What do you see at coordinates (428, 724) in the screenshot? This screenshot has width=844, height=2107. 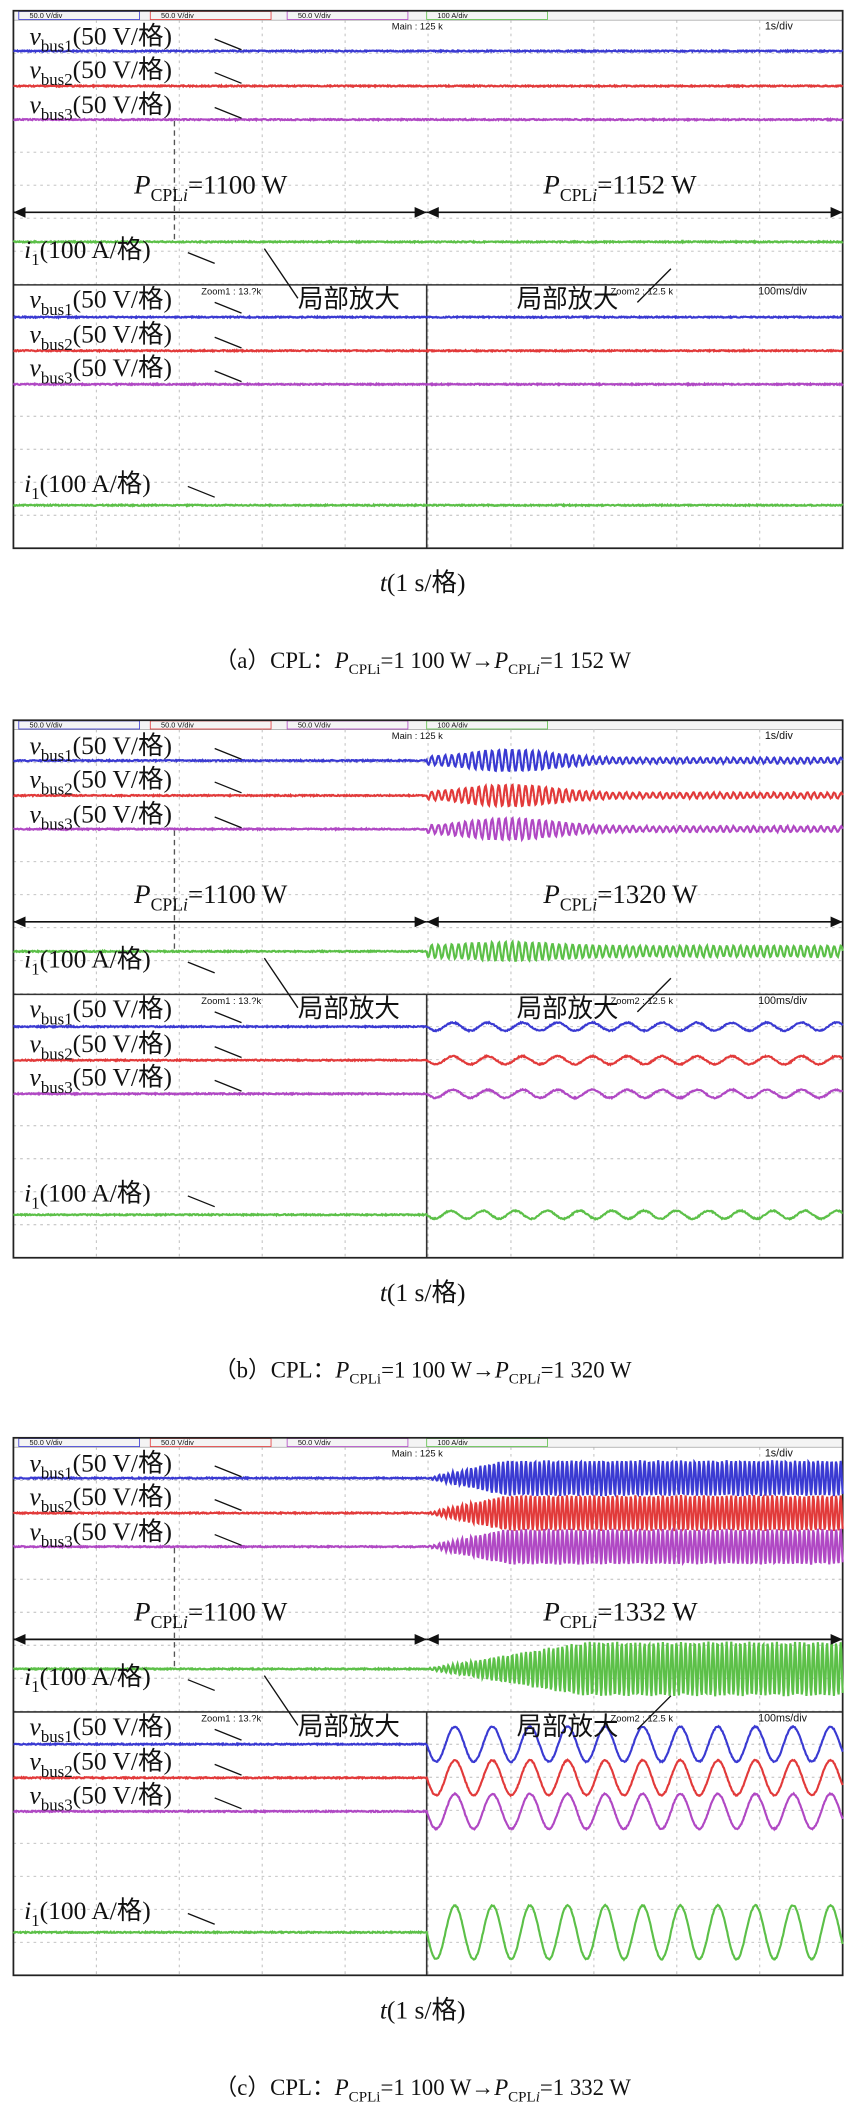 I see `channel-strip` at bounding box center [428, 724].